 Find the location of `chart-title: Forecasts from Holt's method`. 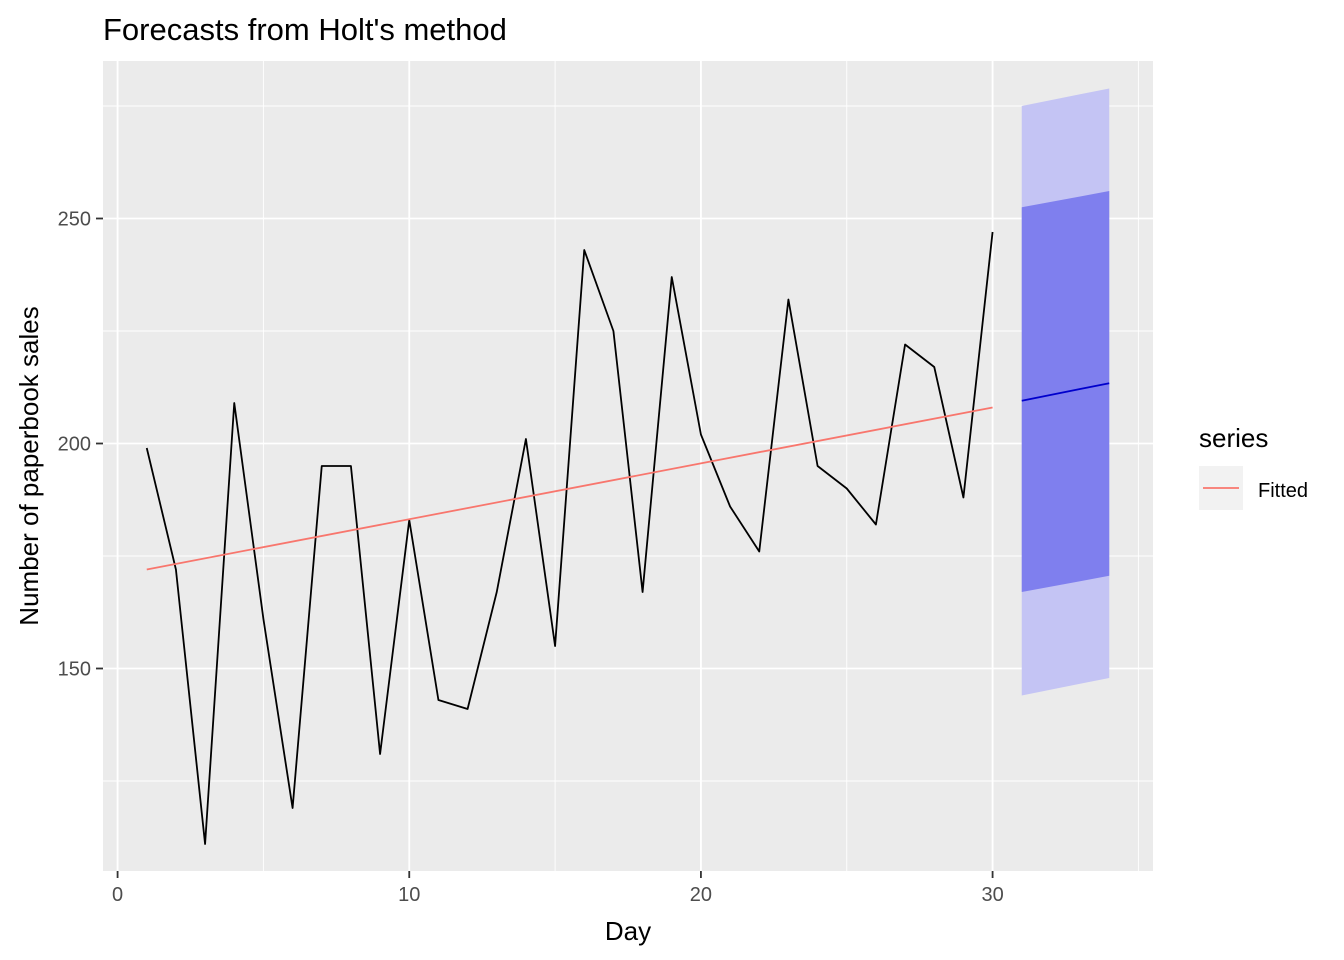

chart-title: Forecasts from Holt's method is located at coordinates (305, 29).